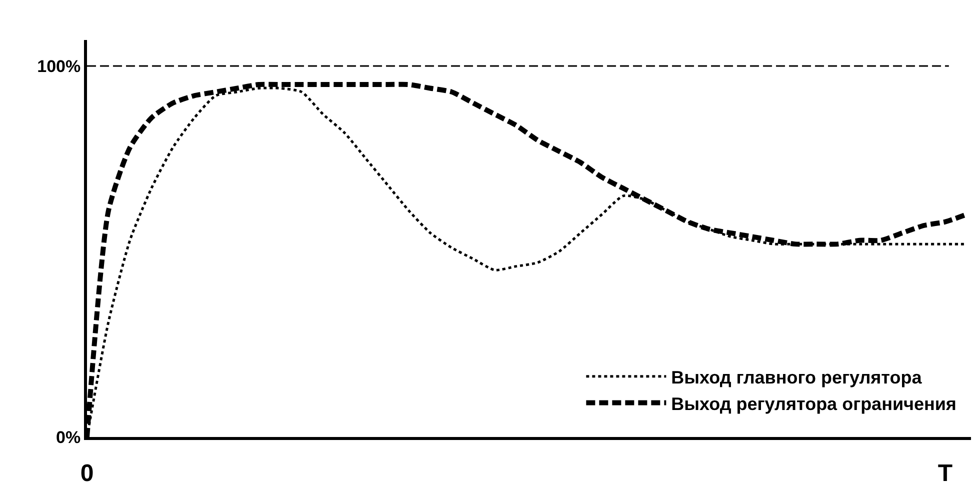  What do you see at coordinates (68, 437) in the screenshot?
I see `y-tick-label: 0%` at bounding box center [68, 437].